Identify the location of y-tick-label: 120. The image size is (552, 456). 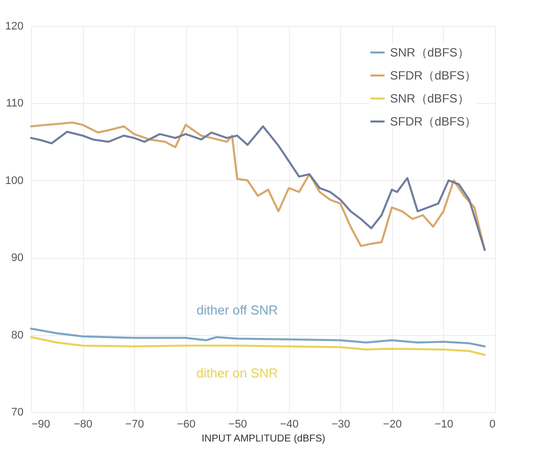
(14, 26).